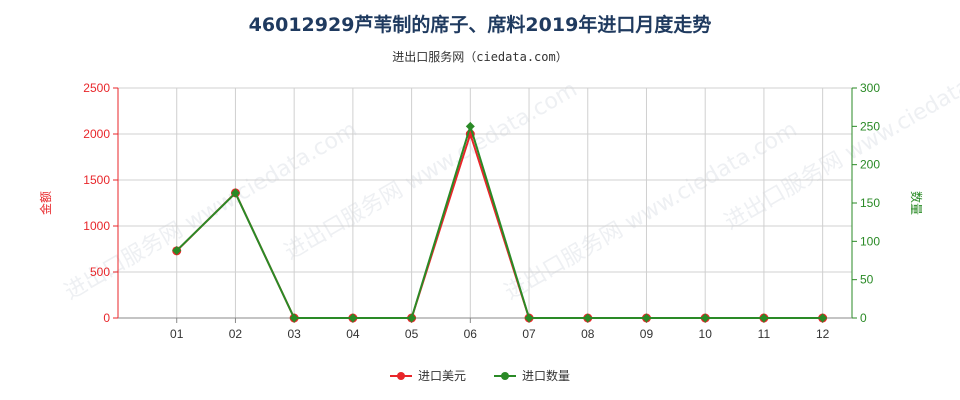 This screenshot has width=960, height=400. What do you see at coordinates (647, 334) in the screenshot?
I see `x-axis-tick-label: 09` at bounding box center [647, 334].